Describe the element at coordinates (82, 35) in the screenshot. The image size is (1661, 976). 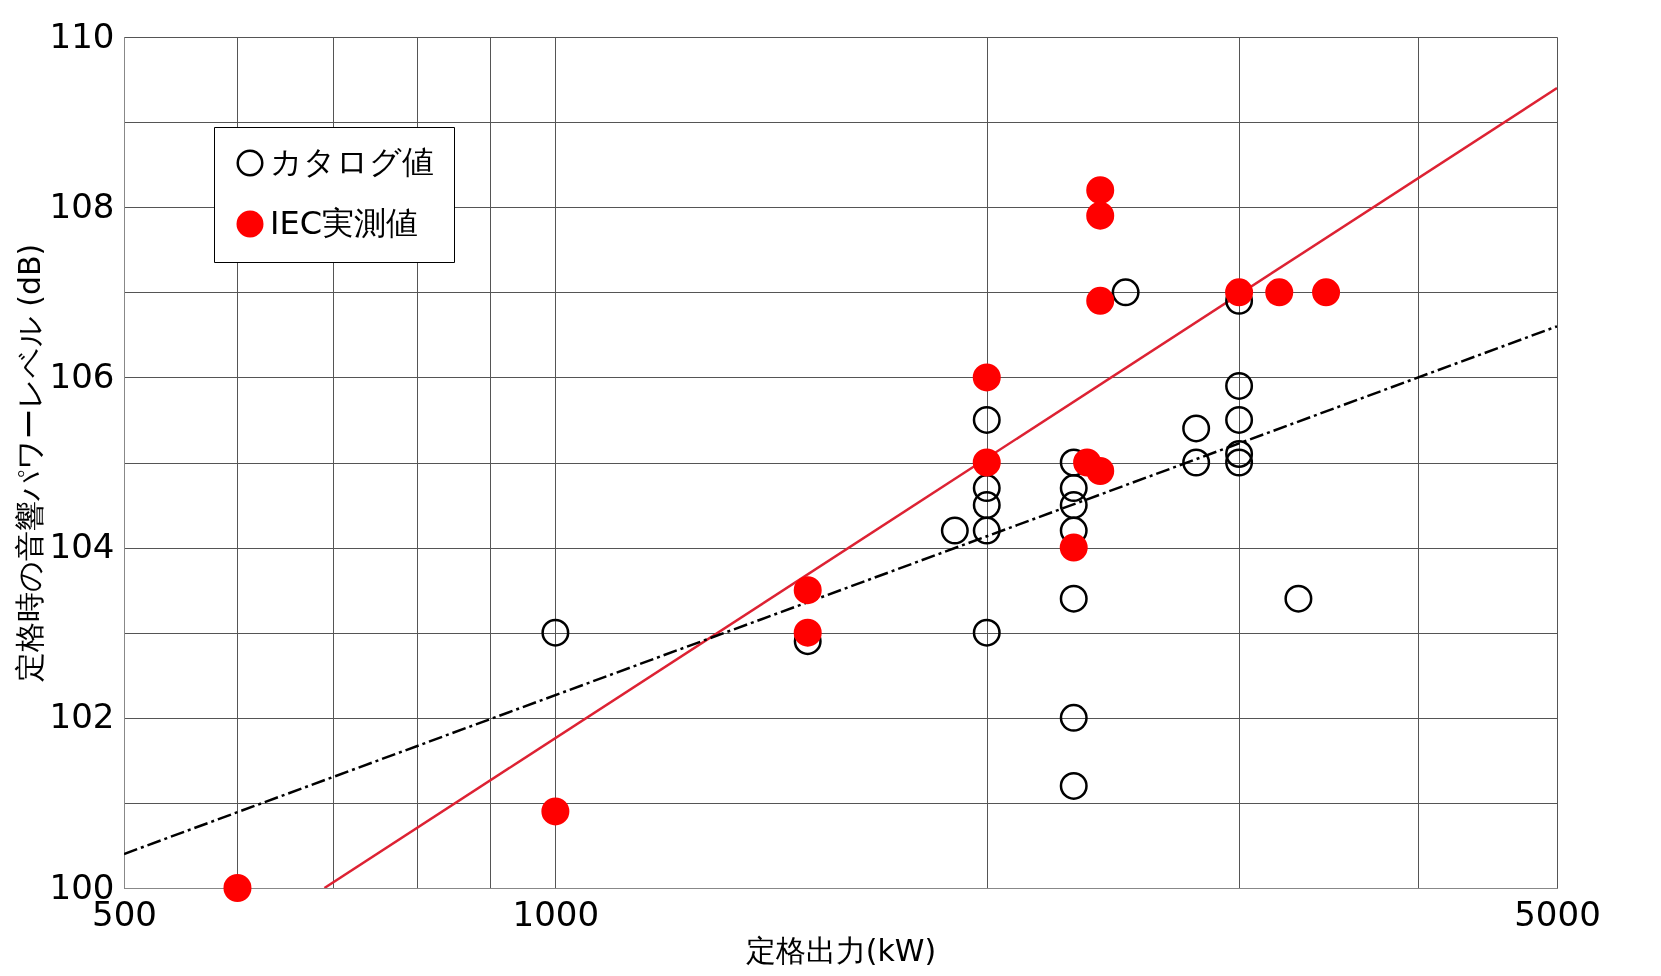
I see `y-tick-label: 110` at that location.